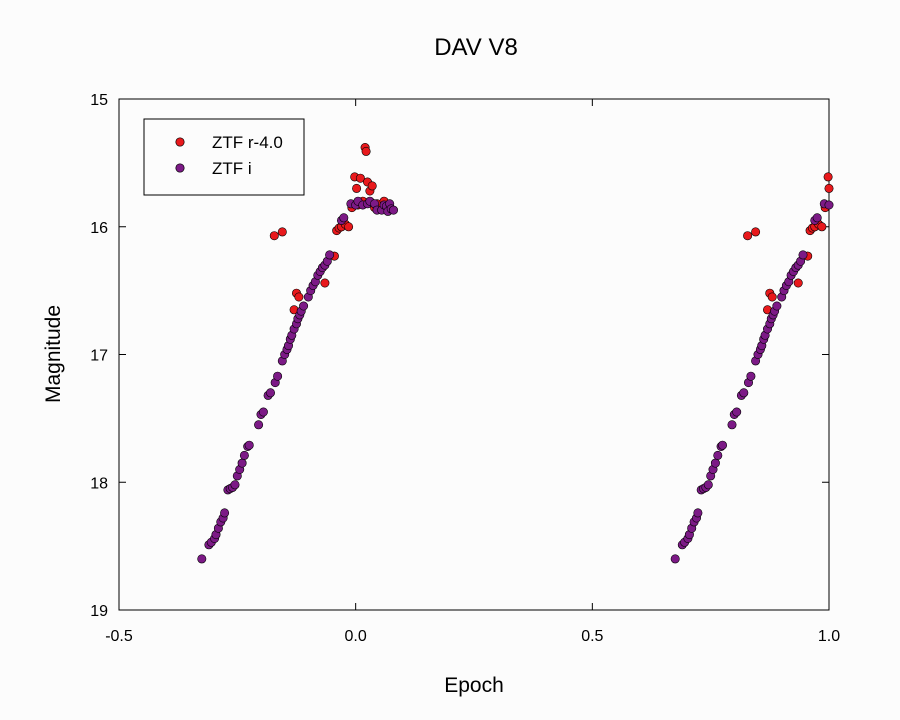 The width and height of the screenshot is (900, 720). Describe the element at coordinates (99, 611) in the screenshot. I see `y-tick-label: 19` at that location.